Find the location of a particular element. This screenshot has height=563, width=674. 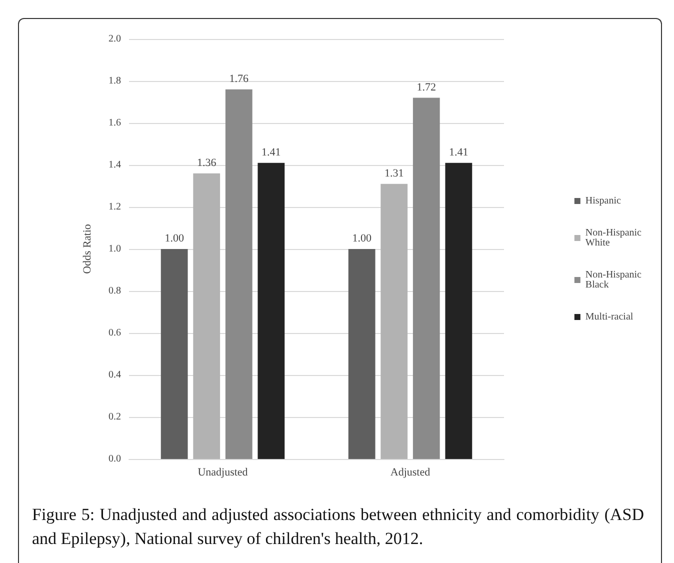

text: 0.4 is located at coordinates (114, 375).